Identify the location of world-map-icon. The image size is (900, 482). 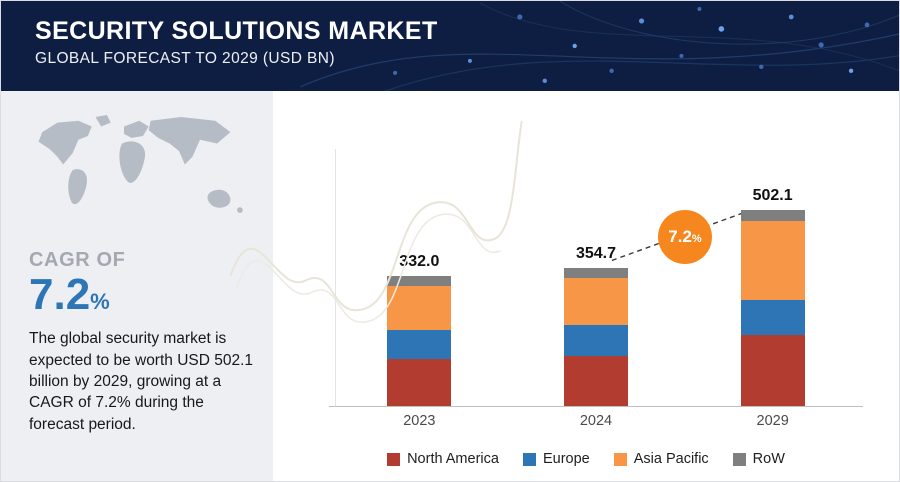
(143, 173).